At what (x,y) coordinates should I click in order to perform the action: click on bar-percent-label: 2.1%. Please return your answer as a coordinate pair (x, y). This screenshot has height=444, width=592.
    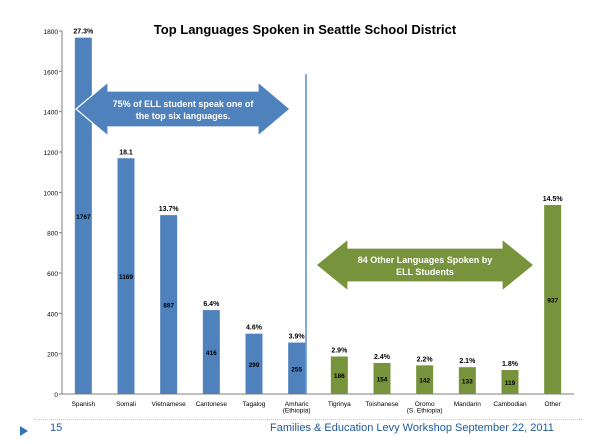
    Looking at the image, I should click on (467, 361).